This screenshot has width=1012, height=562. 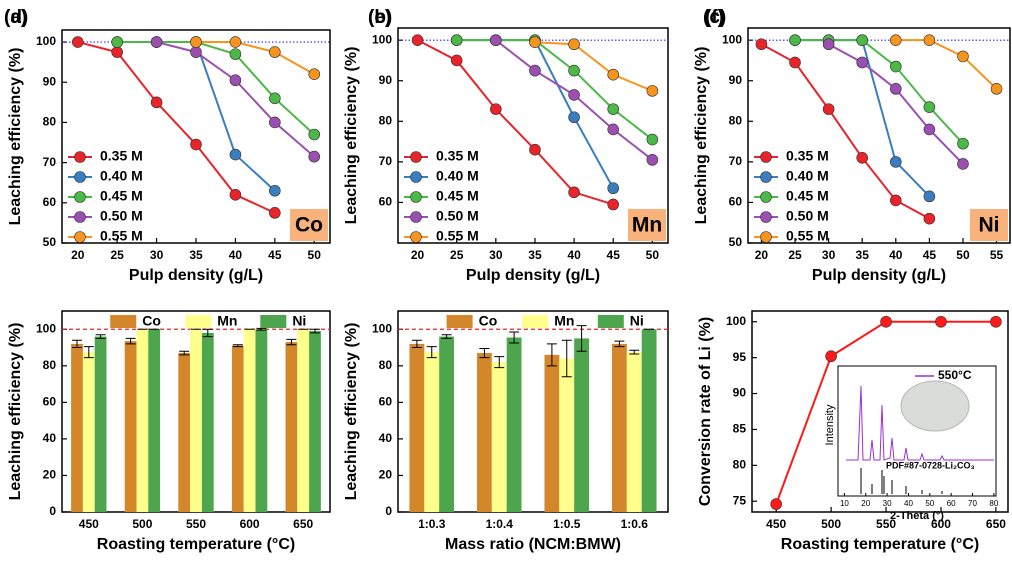 I want to click on inset-reference: PDF#87-0728-Li₂CO₃, so click(x=930, y=465).